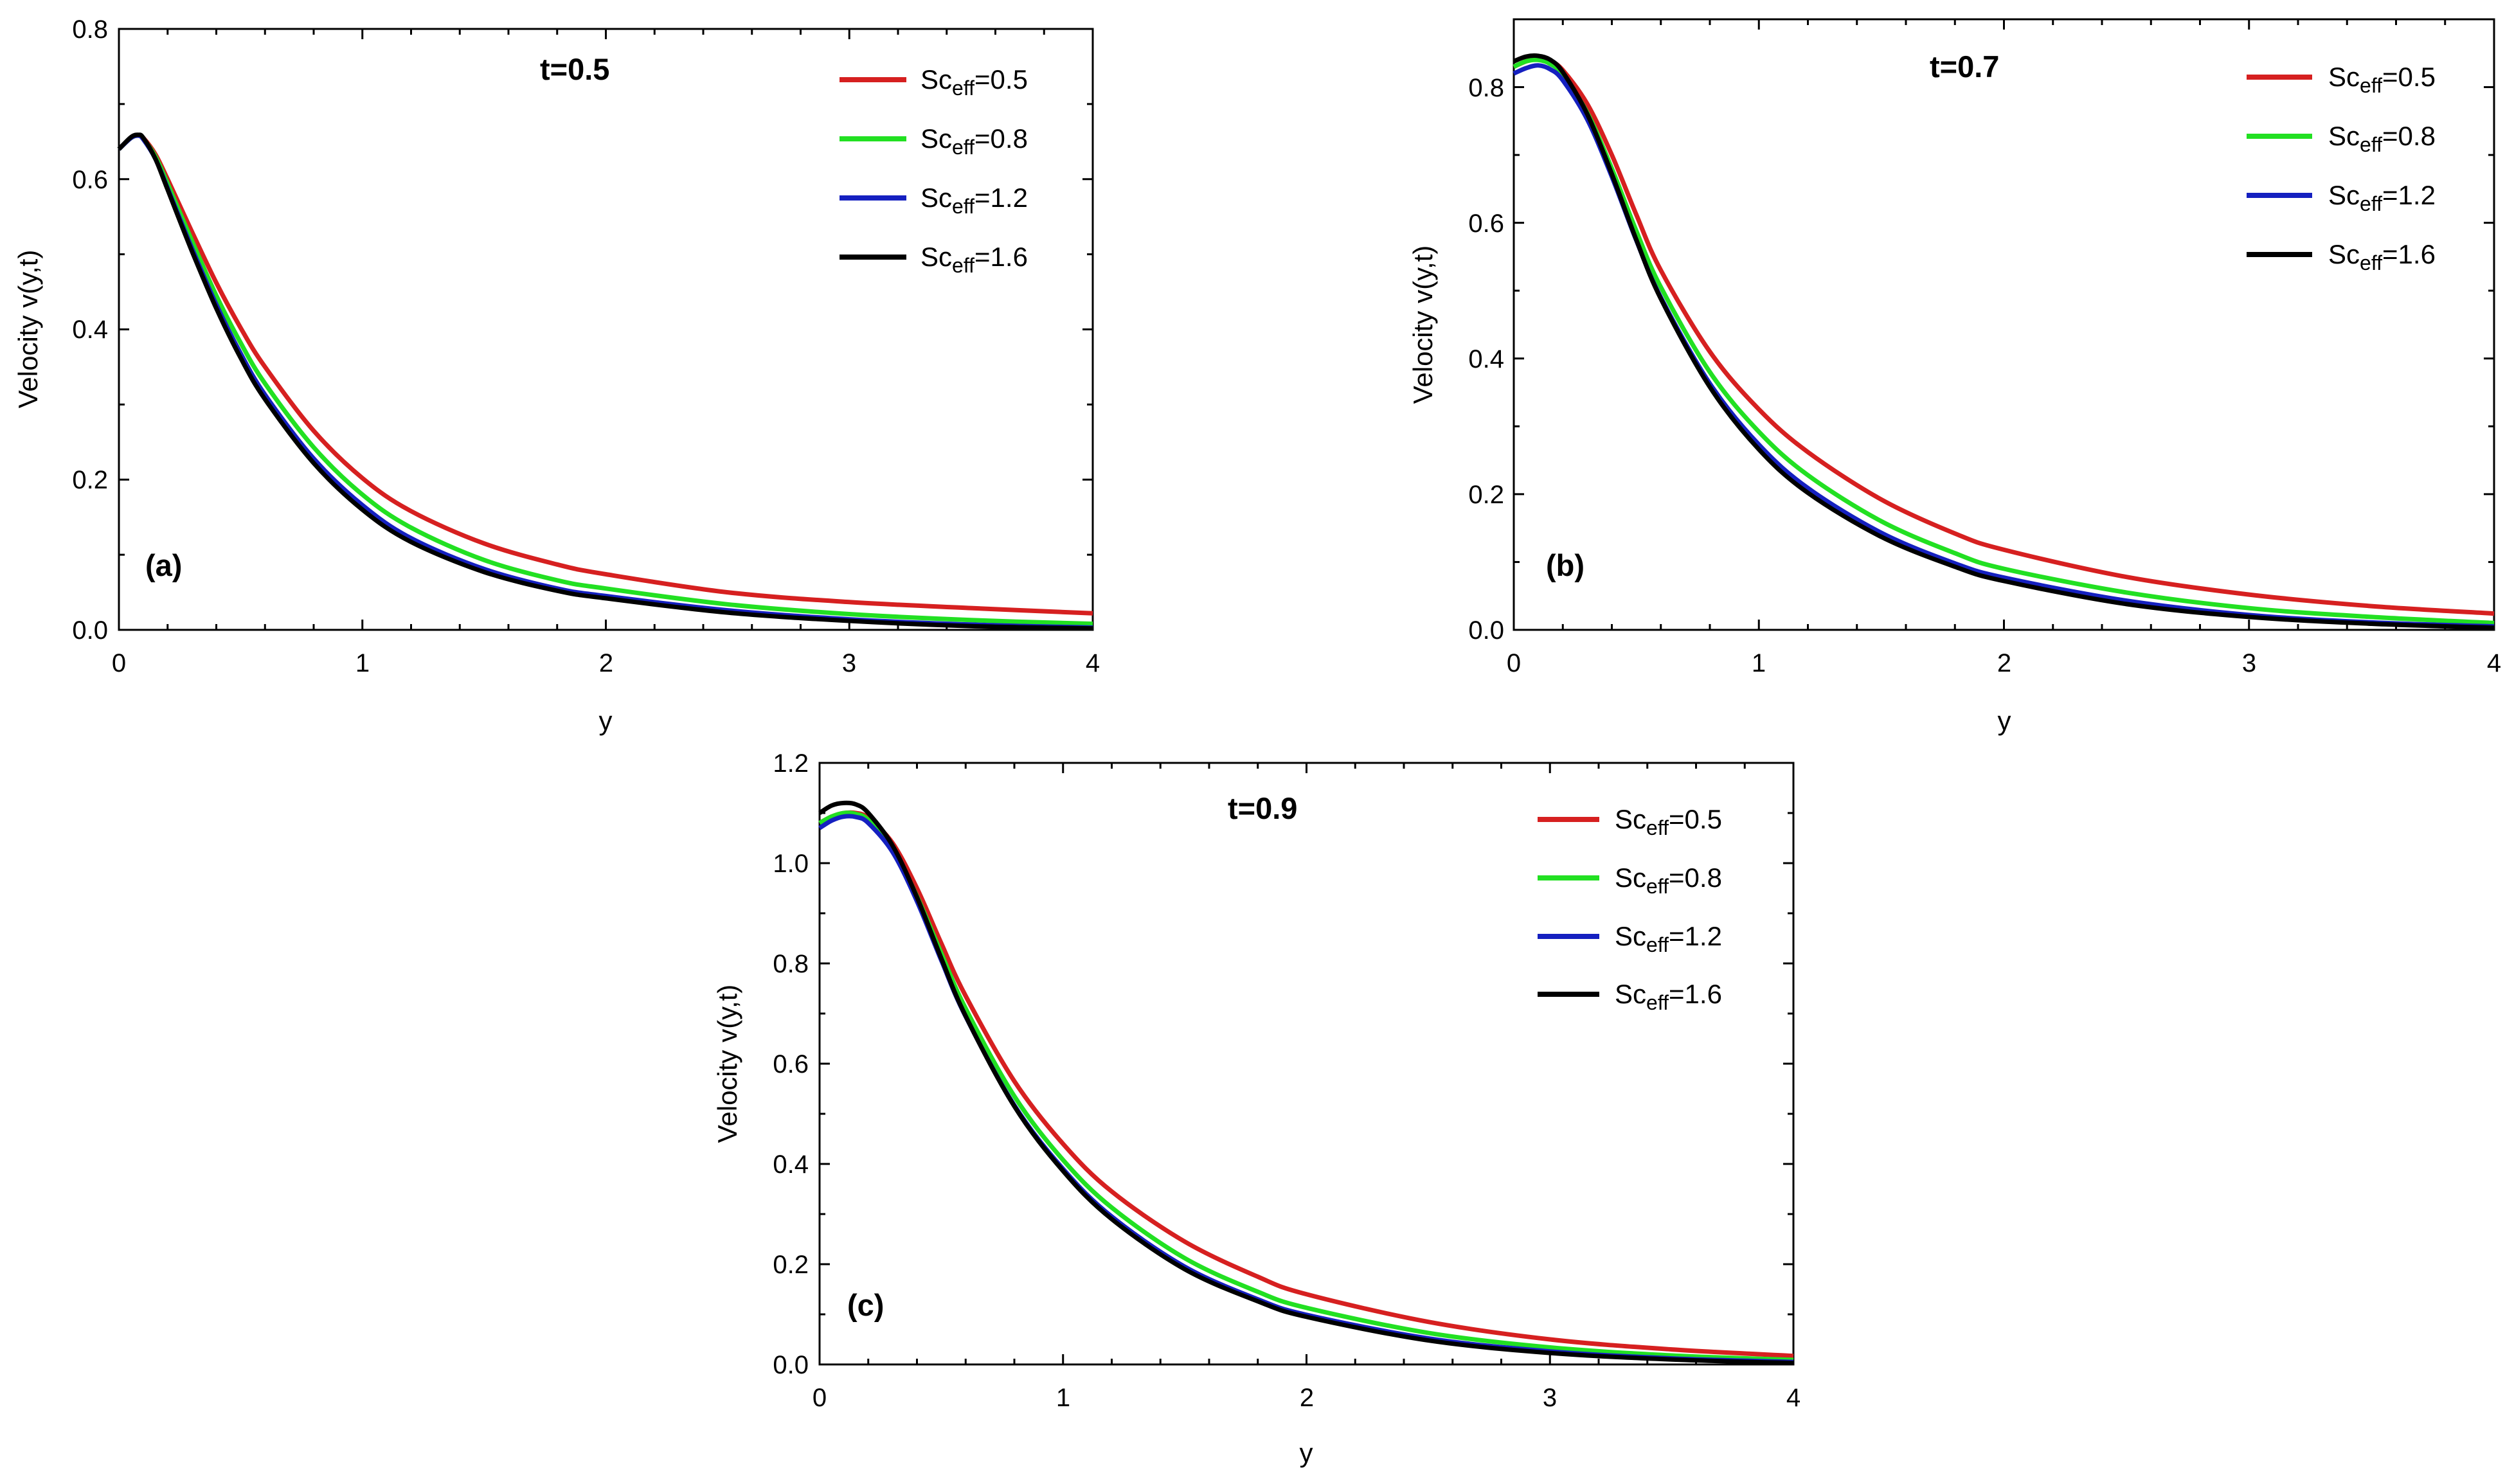 This screenshot has width=2514, height=1484. I want to click on y-tick-label: 1.2, so click(791, 763).